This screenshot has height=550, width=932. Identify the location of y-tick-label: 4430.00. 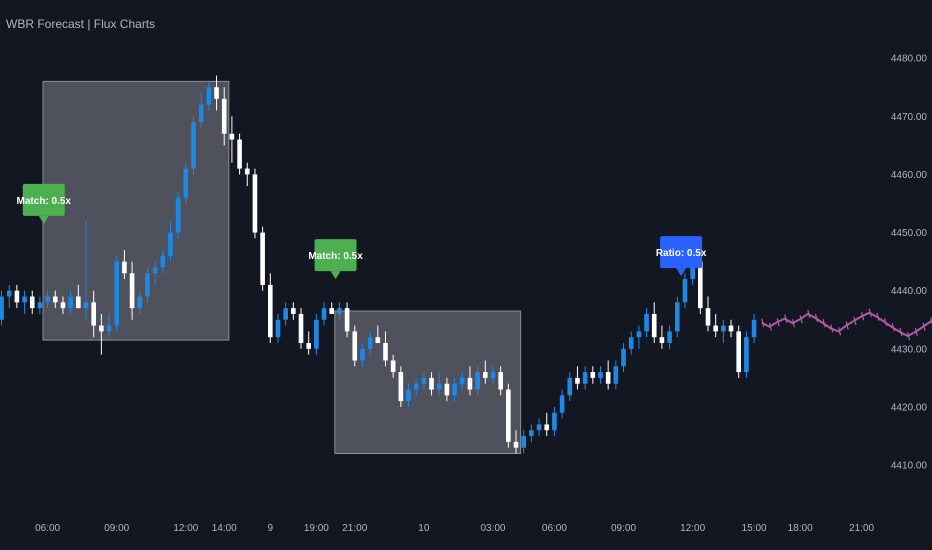
(909, 349).